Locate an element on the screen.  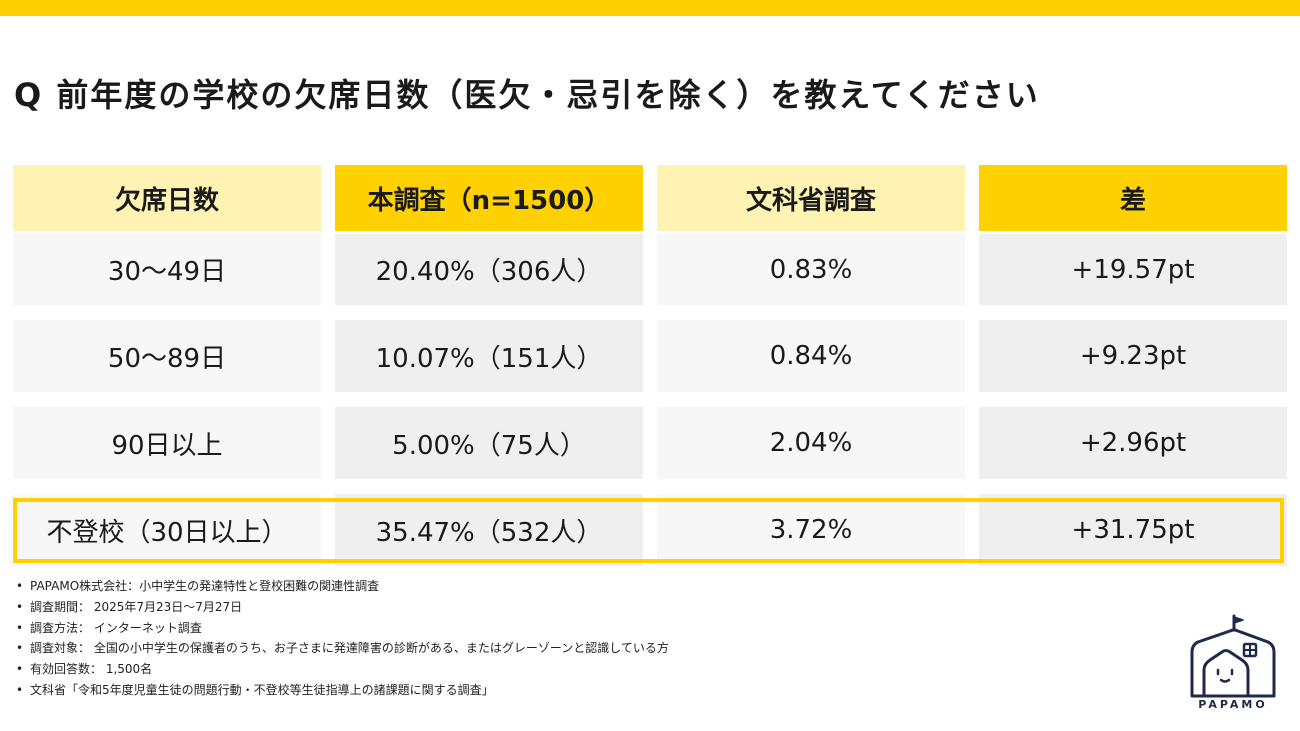
table-cell-this-survey: 20.40%（306人） is located at coordinates (489, 269).